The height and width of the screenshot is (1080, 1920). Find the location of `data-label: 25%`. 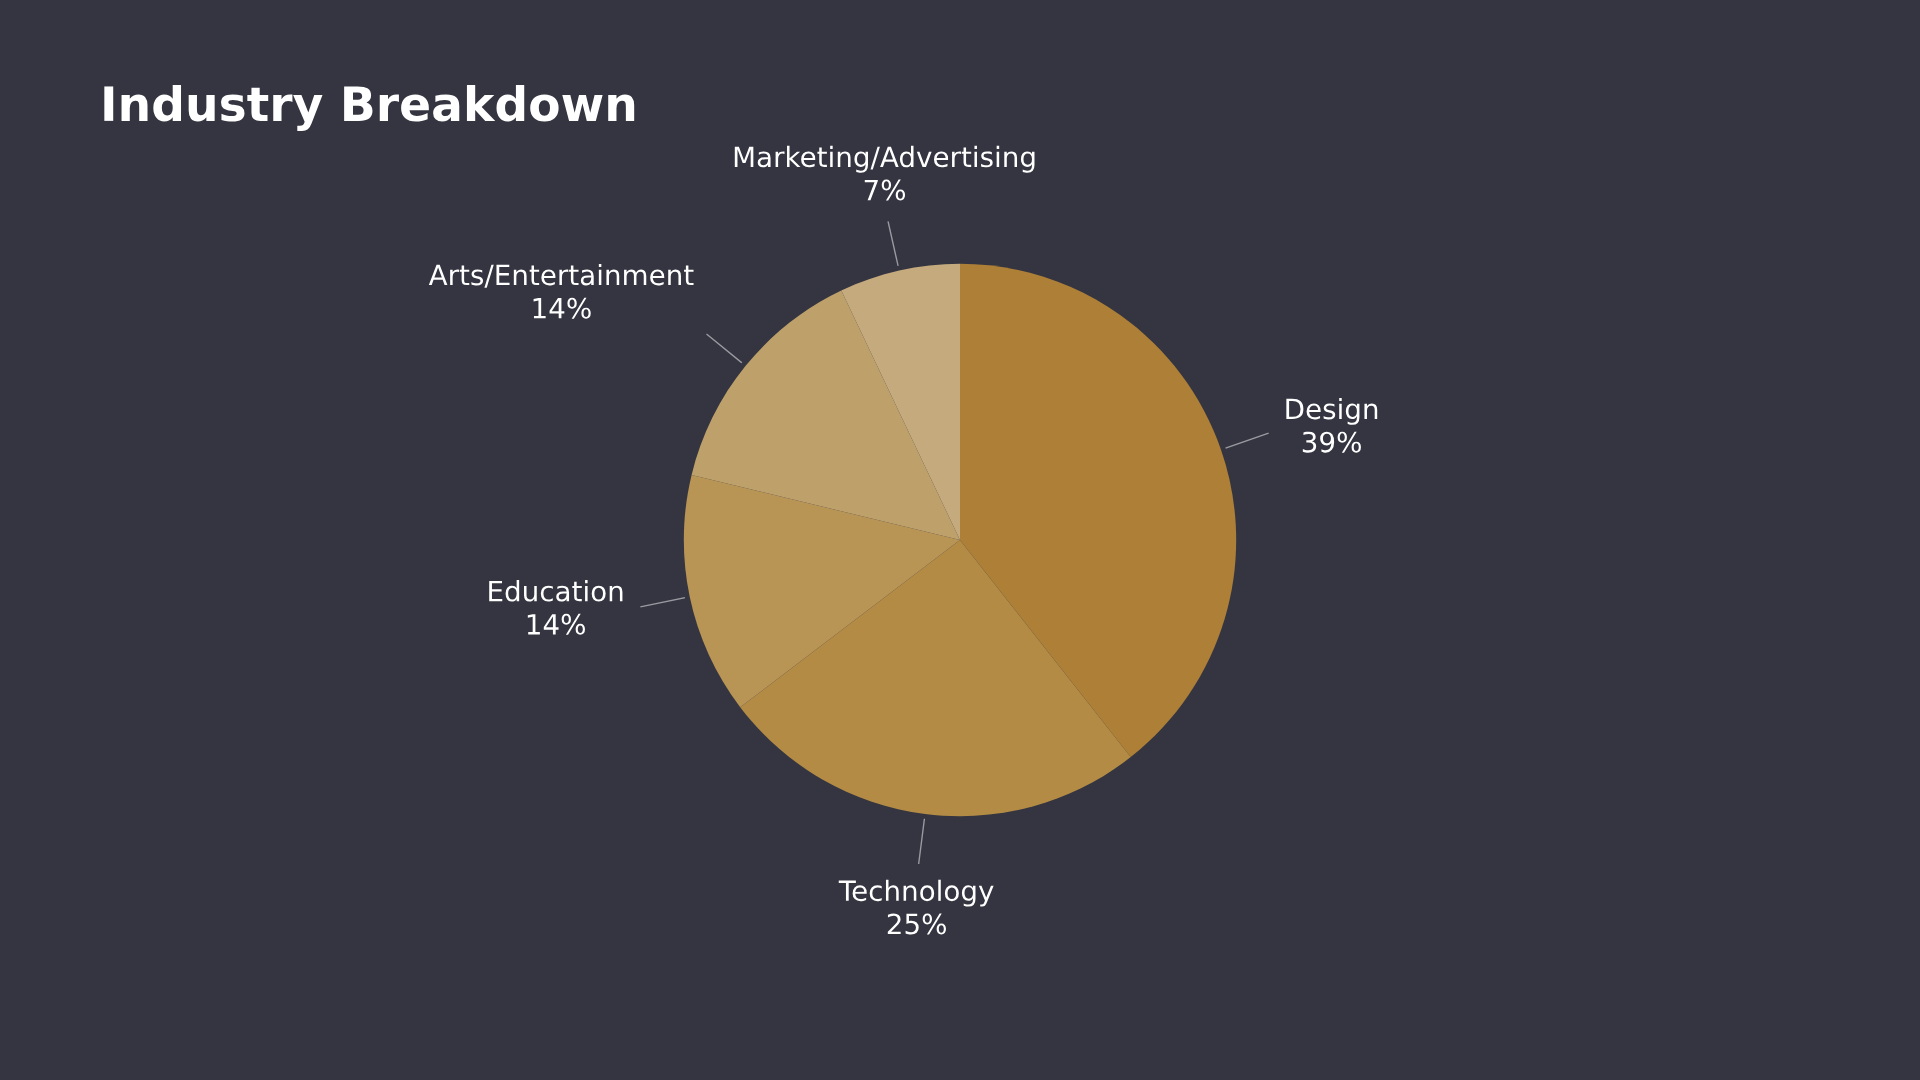

data-label: 25% is located at coordinates (916, 924).